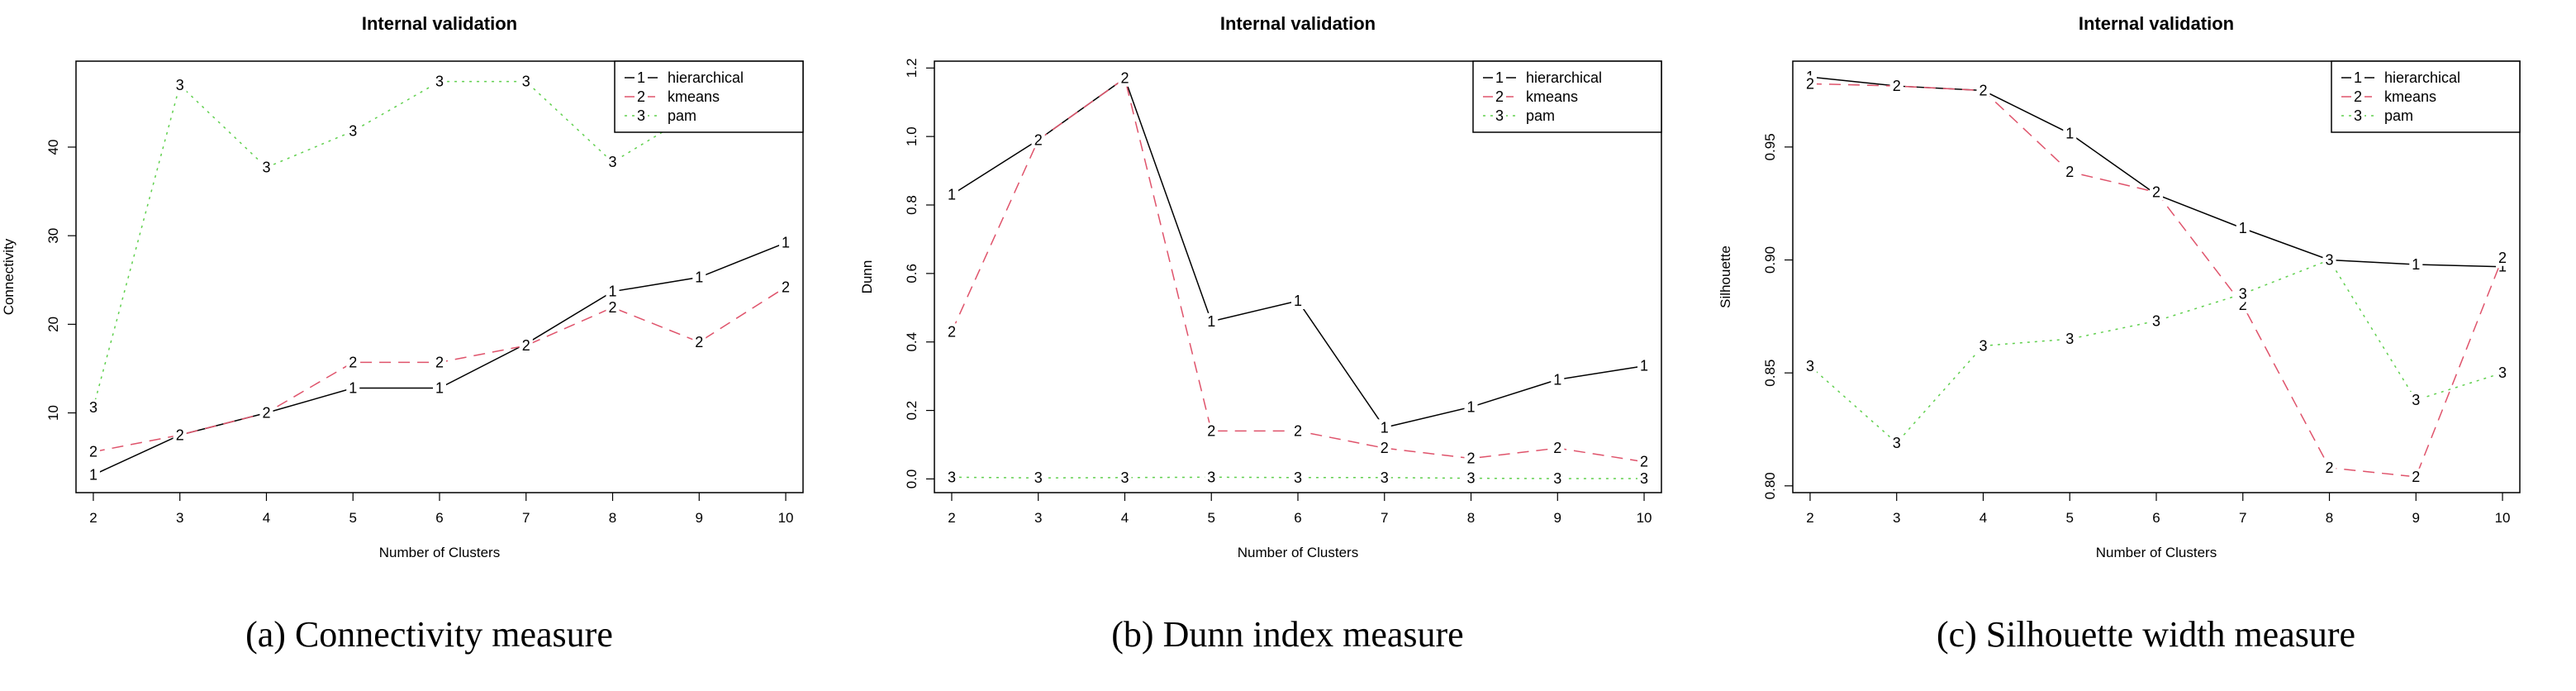 This screenshot has width=2576, height=691. Describe the element at coordinates (912, 68) in the screenshot. I see `y-tick-label: 1.2` at that location.